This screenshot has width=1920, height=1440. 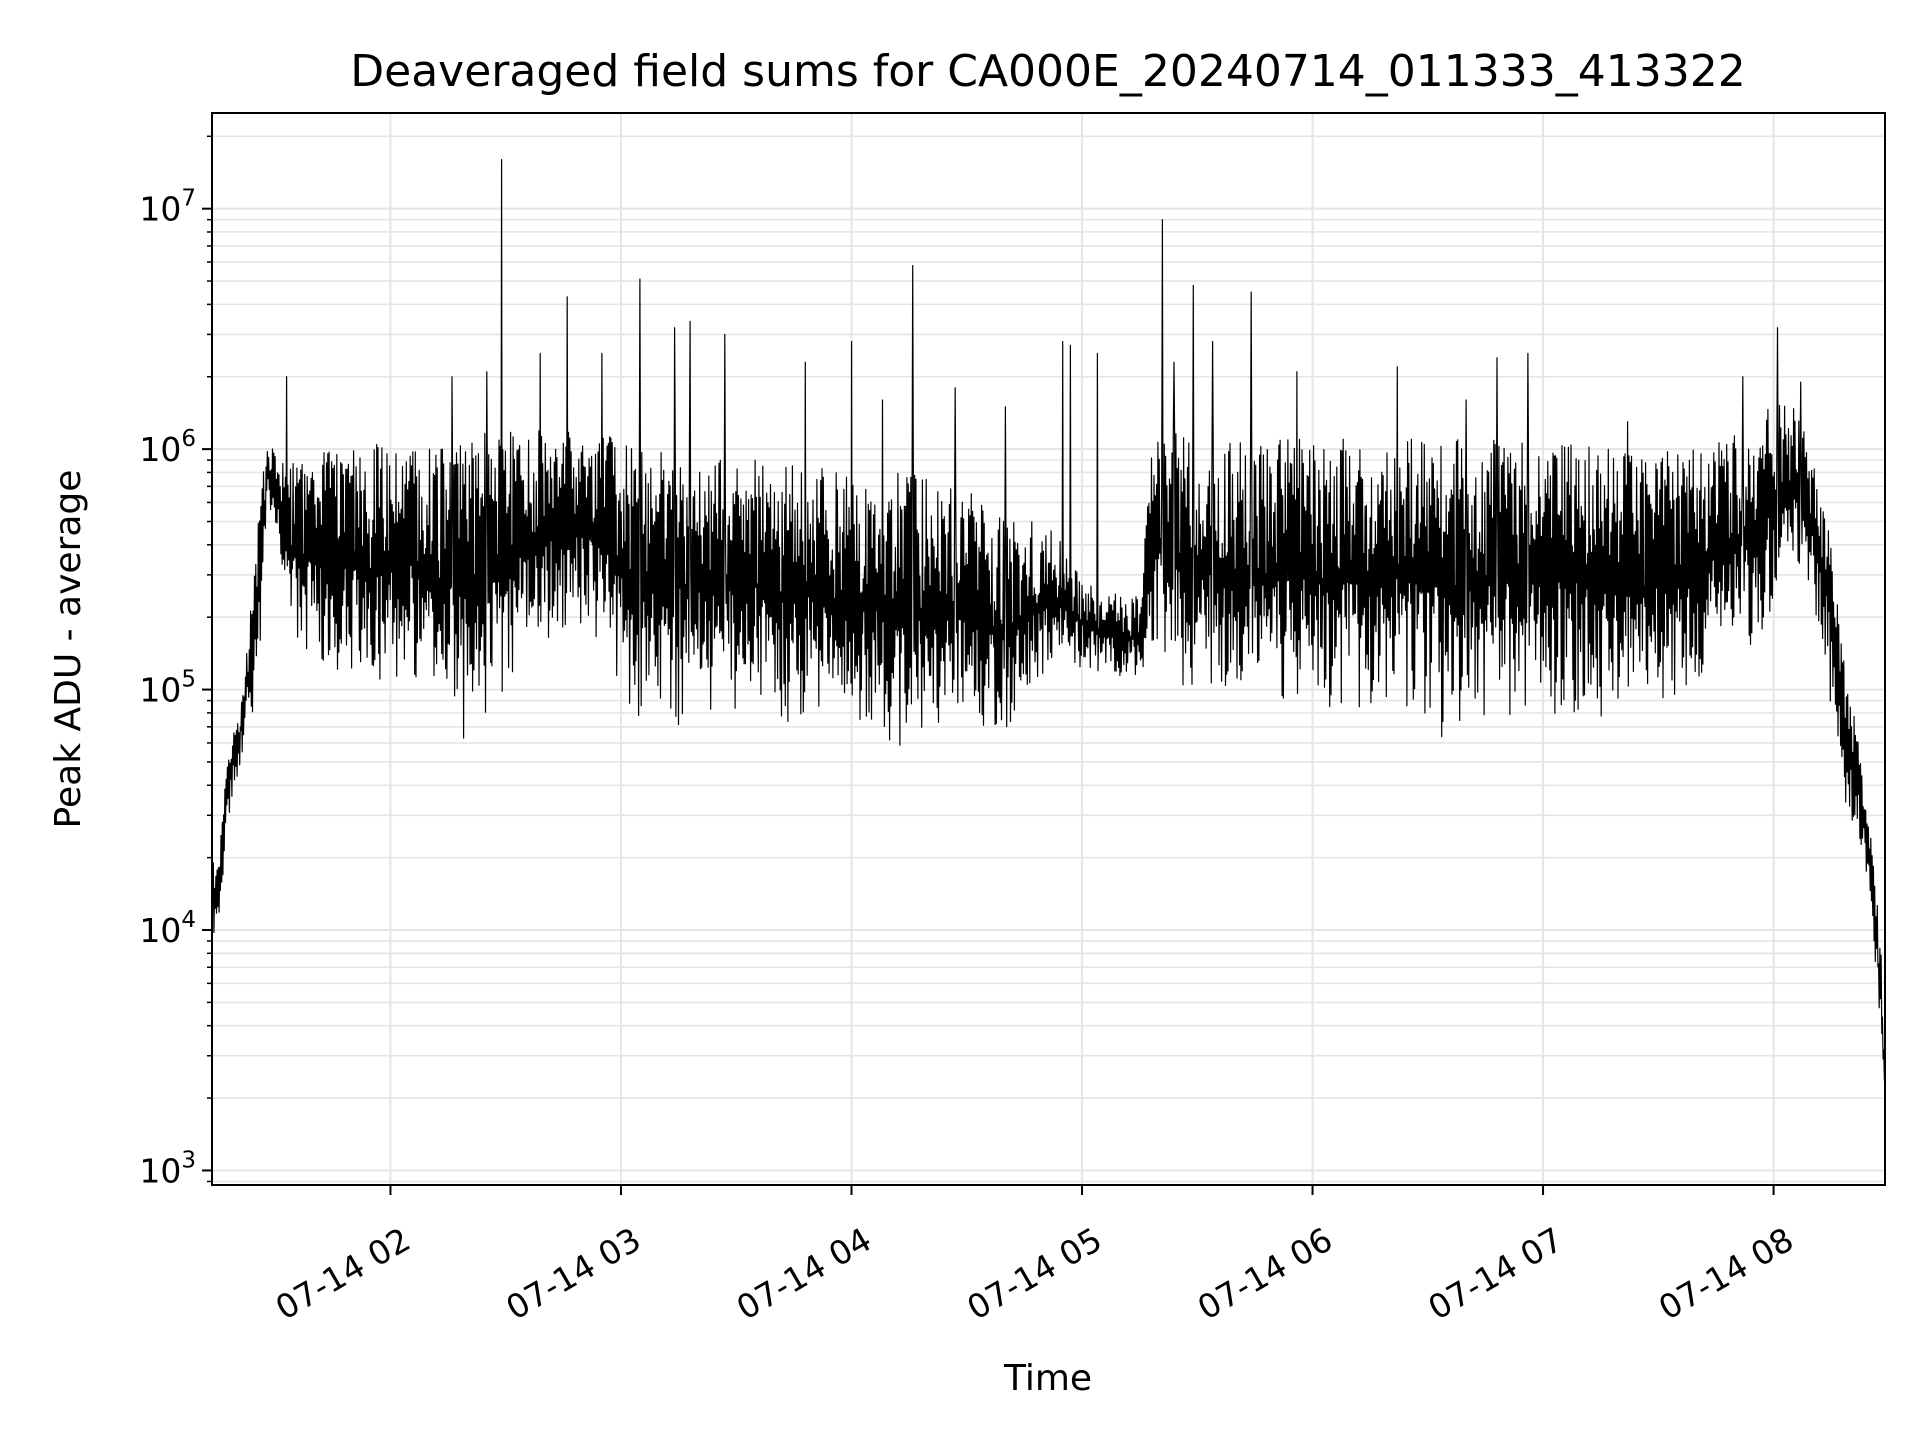 I want to click on y-tick-label: 107, so click(x=167, y=207).